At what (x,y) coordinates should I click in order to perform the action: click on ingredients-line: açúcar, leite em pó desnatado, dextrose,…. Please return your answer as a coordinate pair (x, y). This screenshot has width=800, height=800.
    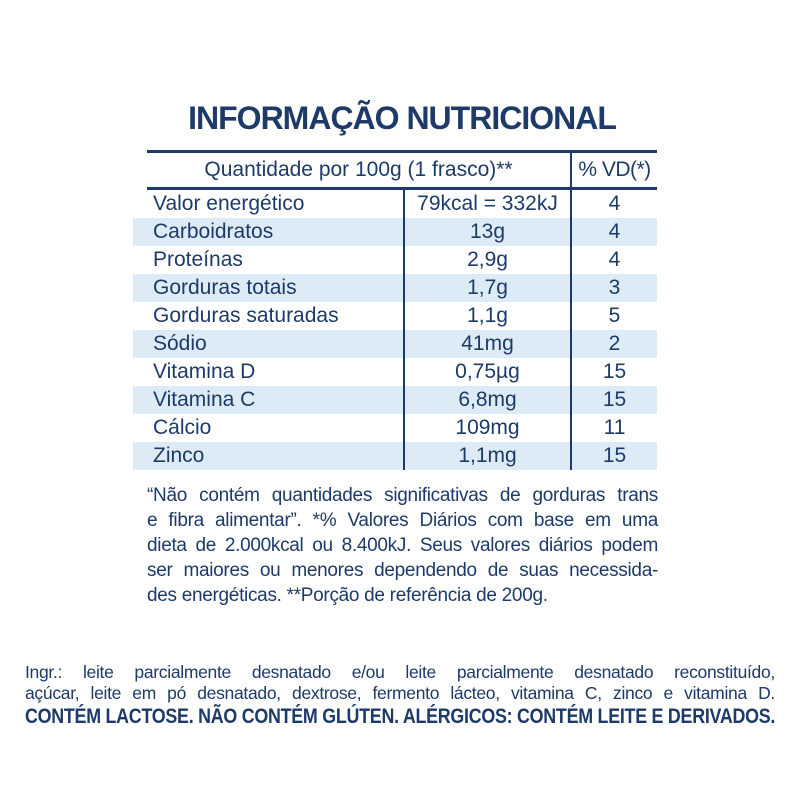
    Looking at the image, I should click on (400, 693).